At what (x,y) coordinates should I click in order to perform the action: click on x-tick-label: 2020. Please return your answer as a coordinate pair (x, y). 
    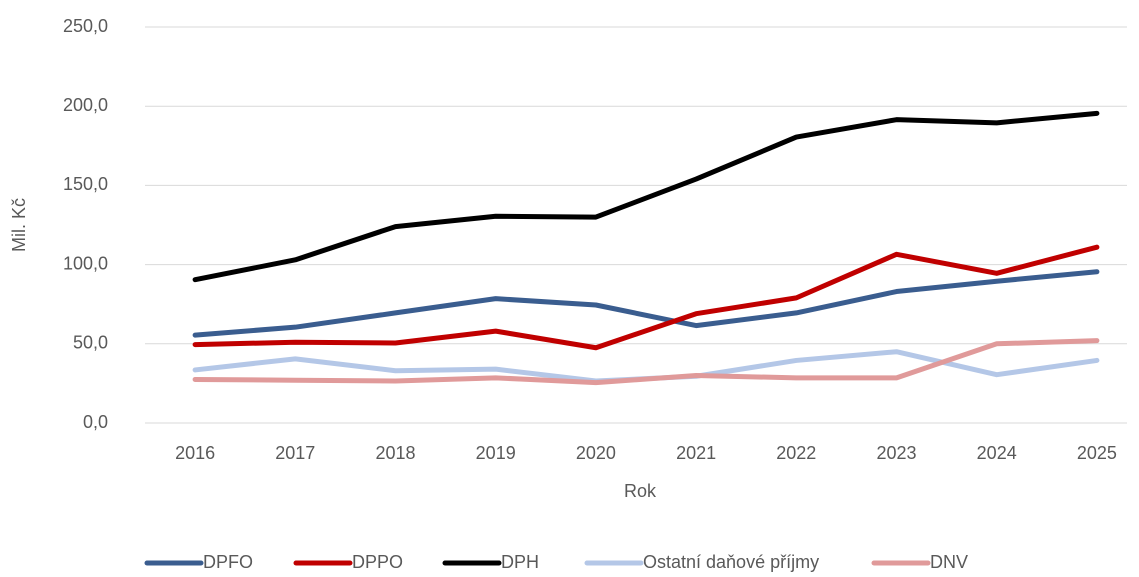
    Looking at the image, I should click on (596, 453).